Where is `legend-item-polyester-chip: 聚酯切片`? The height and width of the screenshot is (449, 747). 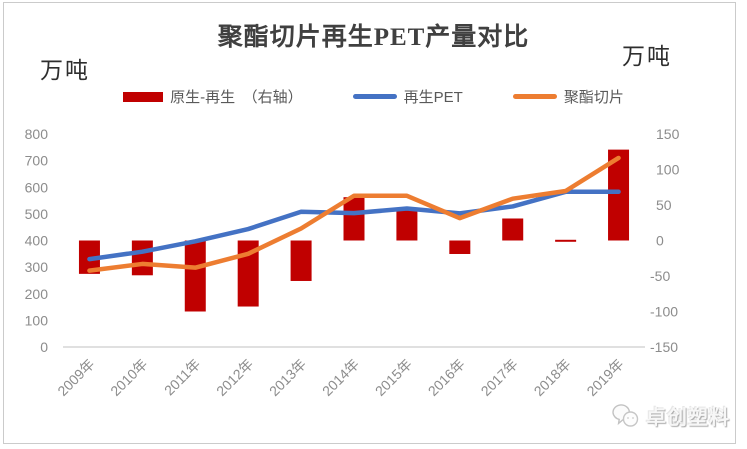 legend-item-polyester-chip: 聚酯切片 is located at coordinates (568, 96).